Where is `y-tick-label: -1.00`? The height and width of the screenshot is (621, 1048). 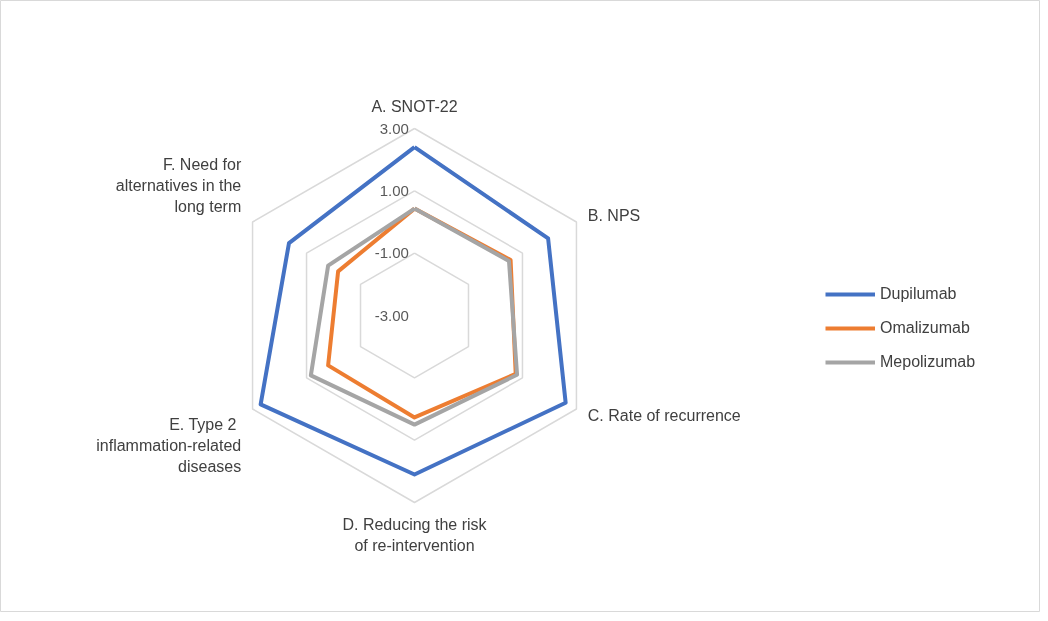
y-tick-label: -1.00 is located at coordinates (391, 253).